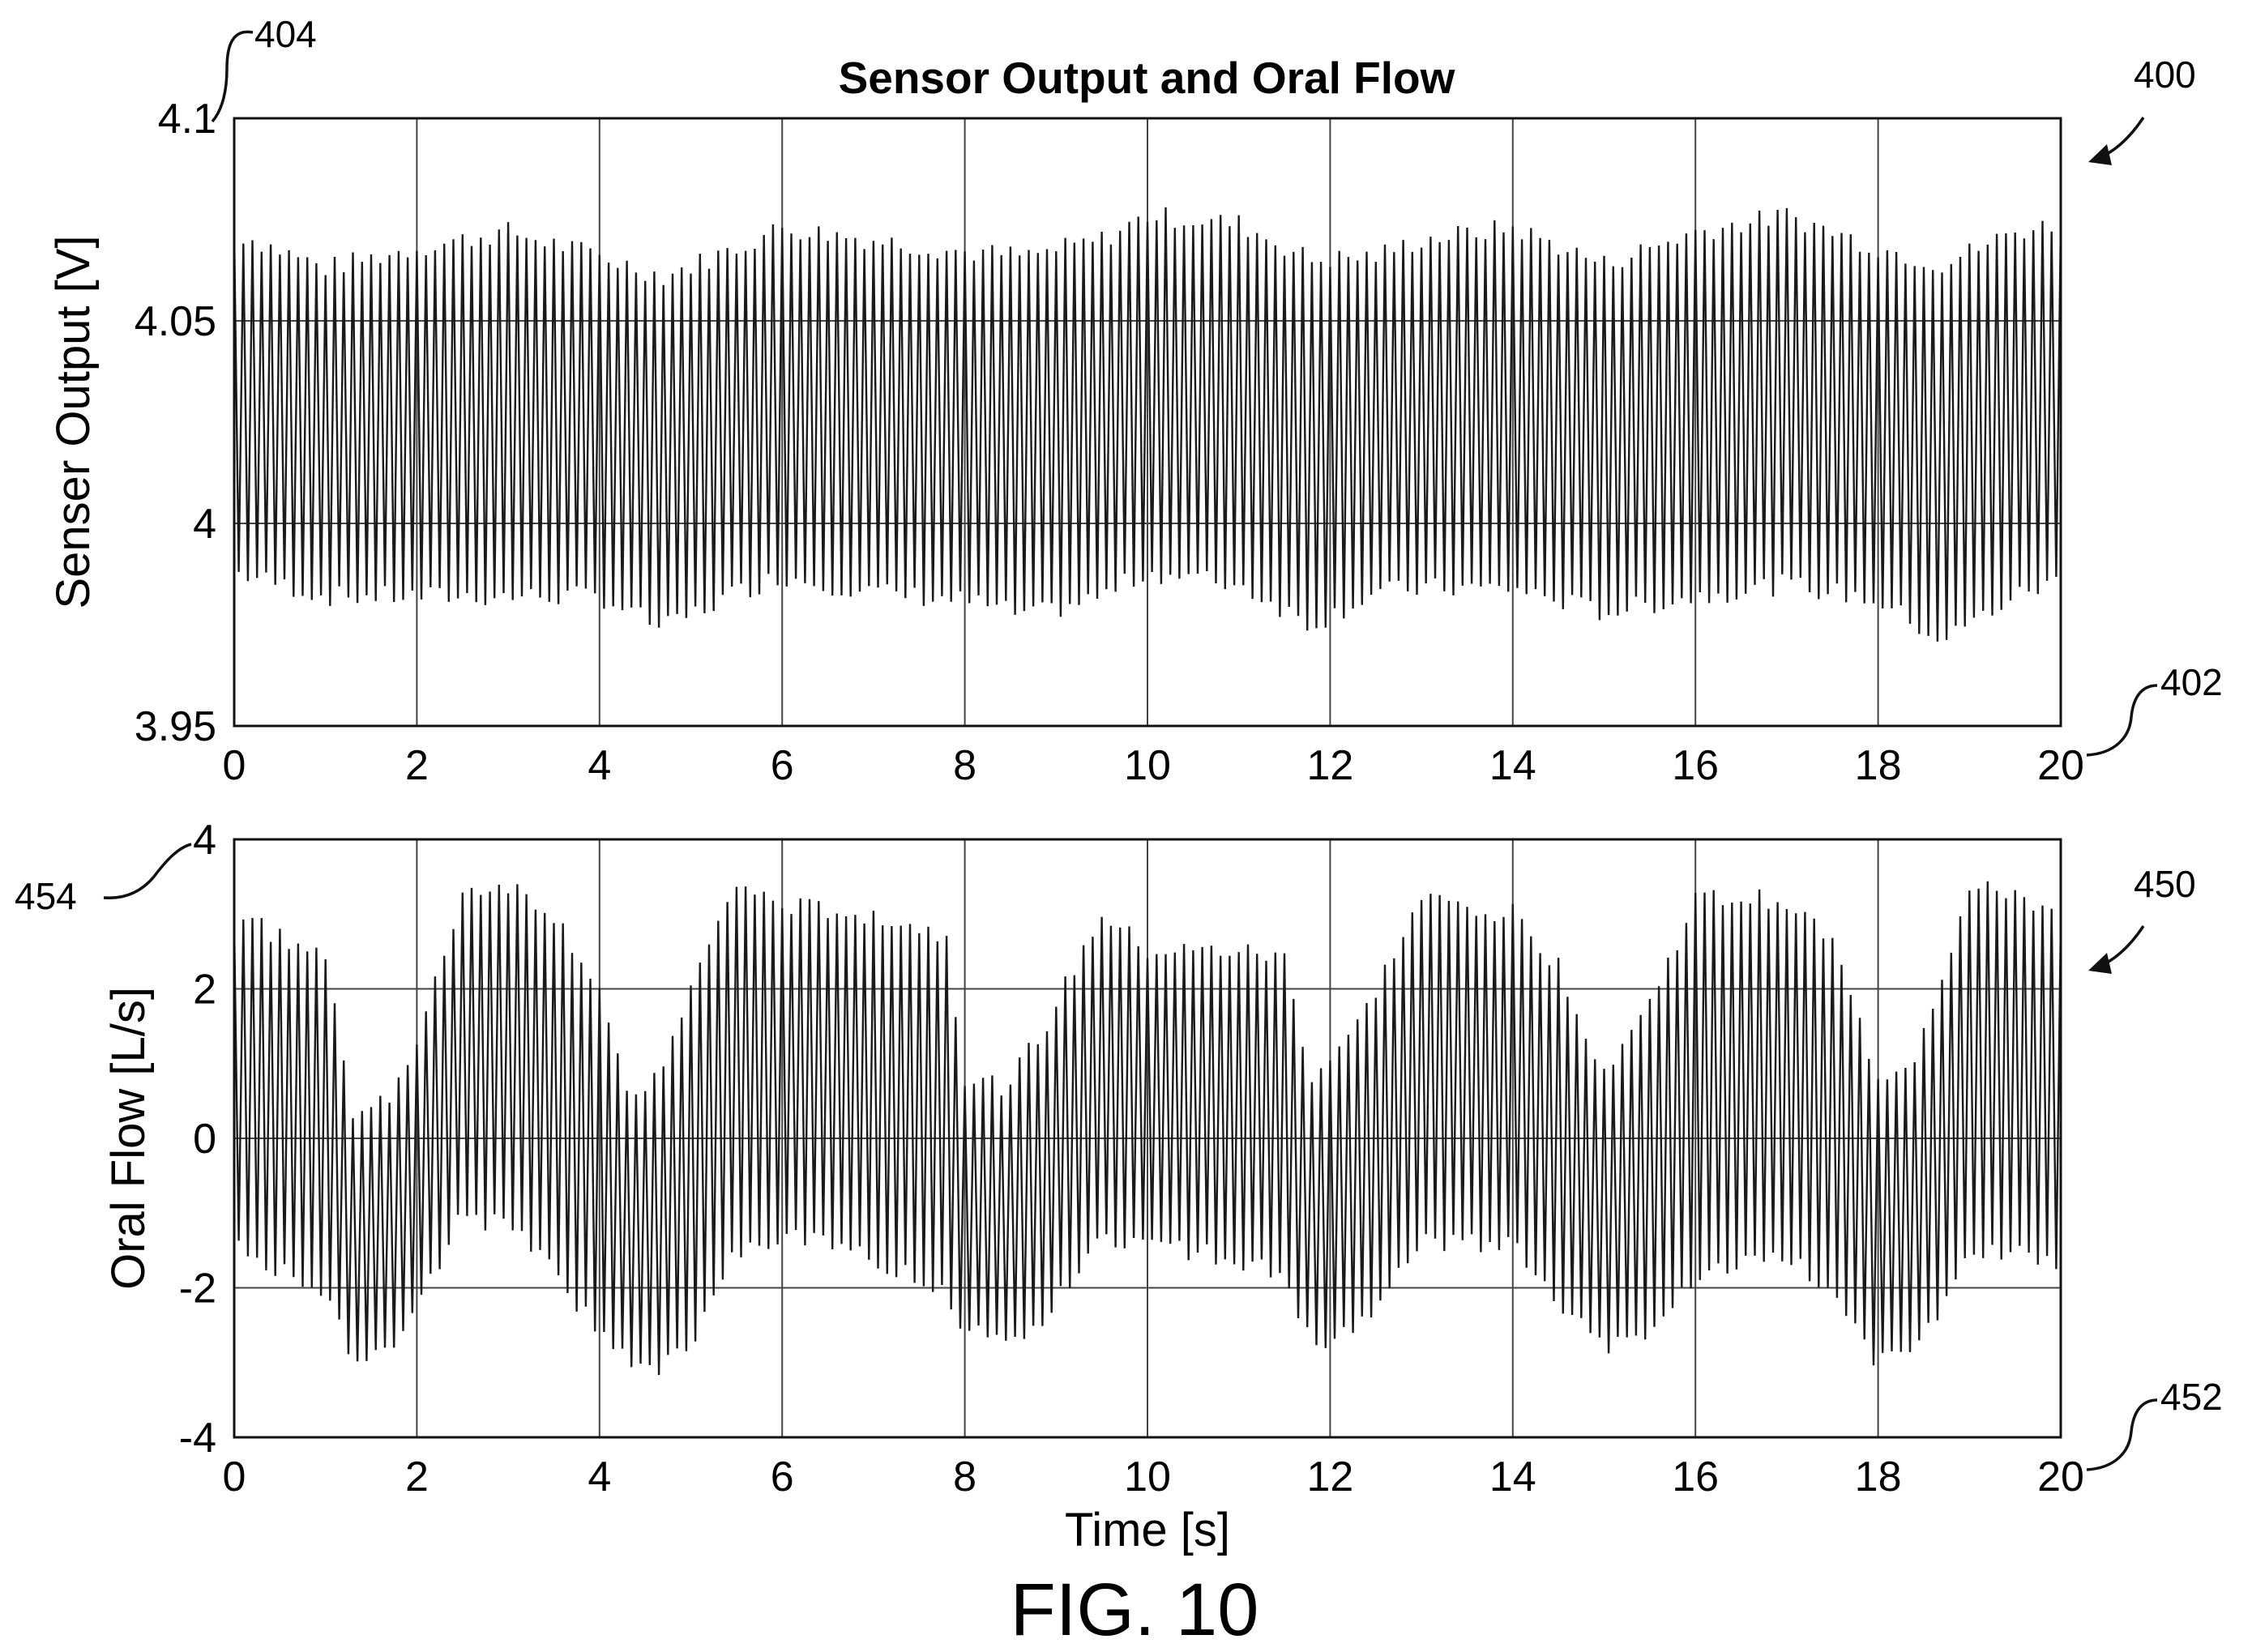 Image resolution: width=2252 pixels, height=1652 pixels. What do you see at coordinates (175, 726) in the screenshot?
I see `y-tick-label: 3.95` at bounding box center [175, 726].